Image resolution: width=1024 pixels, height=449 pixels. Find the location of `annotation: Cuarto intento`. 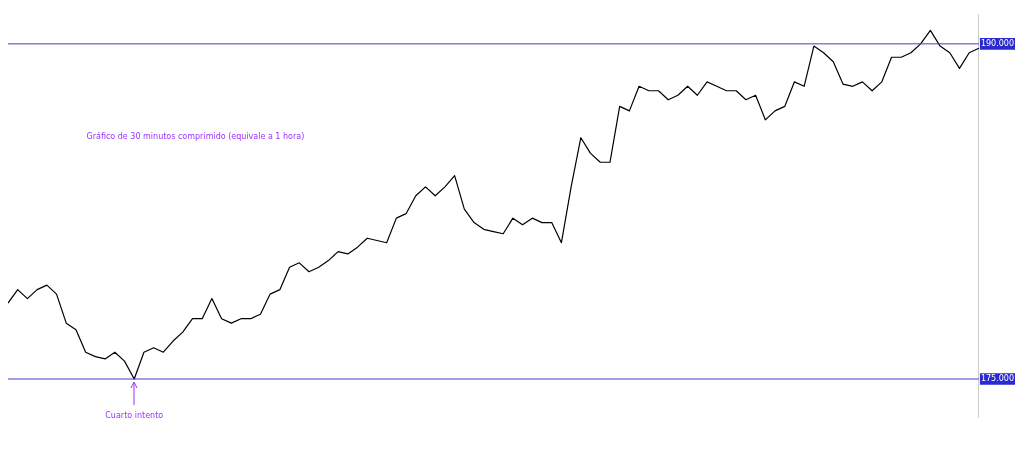

annotation: Cuarto intento is located at coordinates (134, 416).